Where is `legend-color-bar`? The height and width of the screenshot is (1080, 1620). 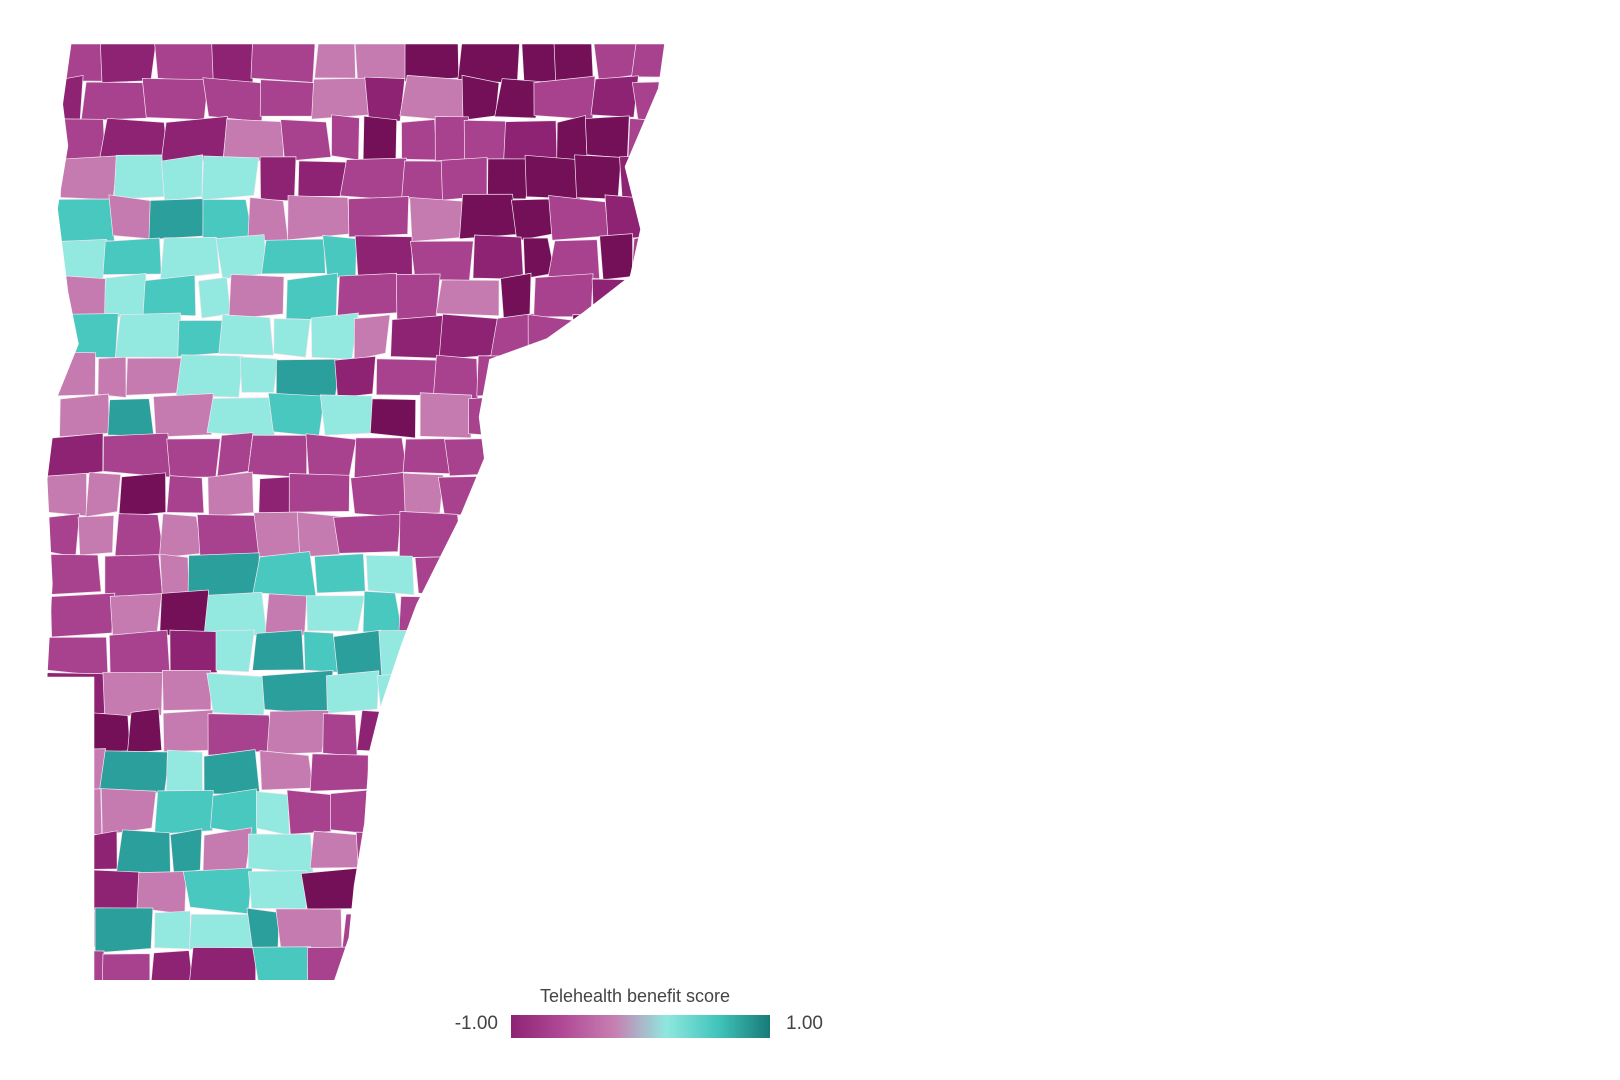 legend-color-bar is located at coordinates (640, 1026).